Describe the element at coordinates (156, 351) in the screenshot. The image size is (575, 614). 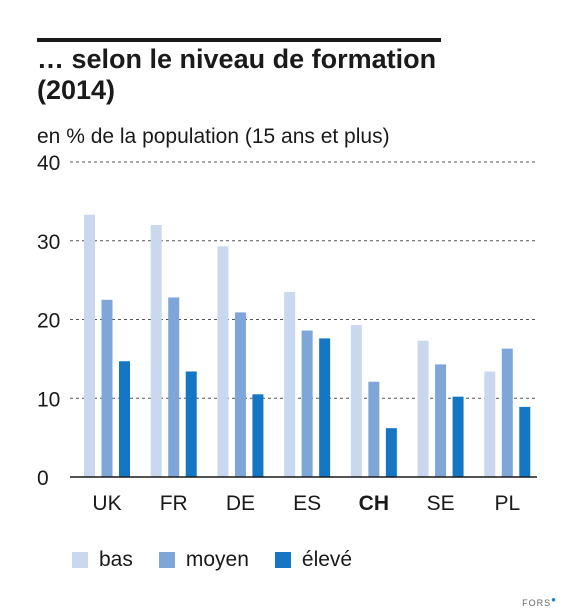
I see `bar-bas-fr` at that location.